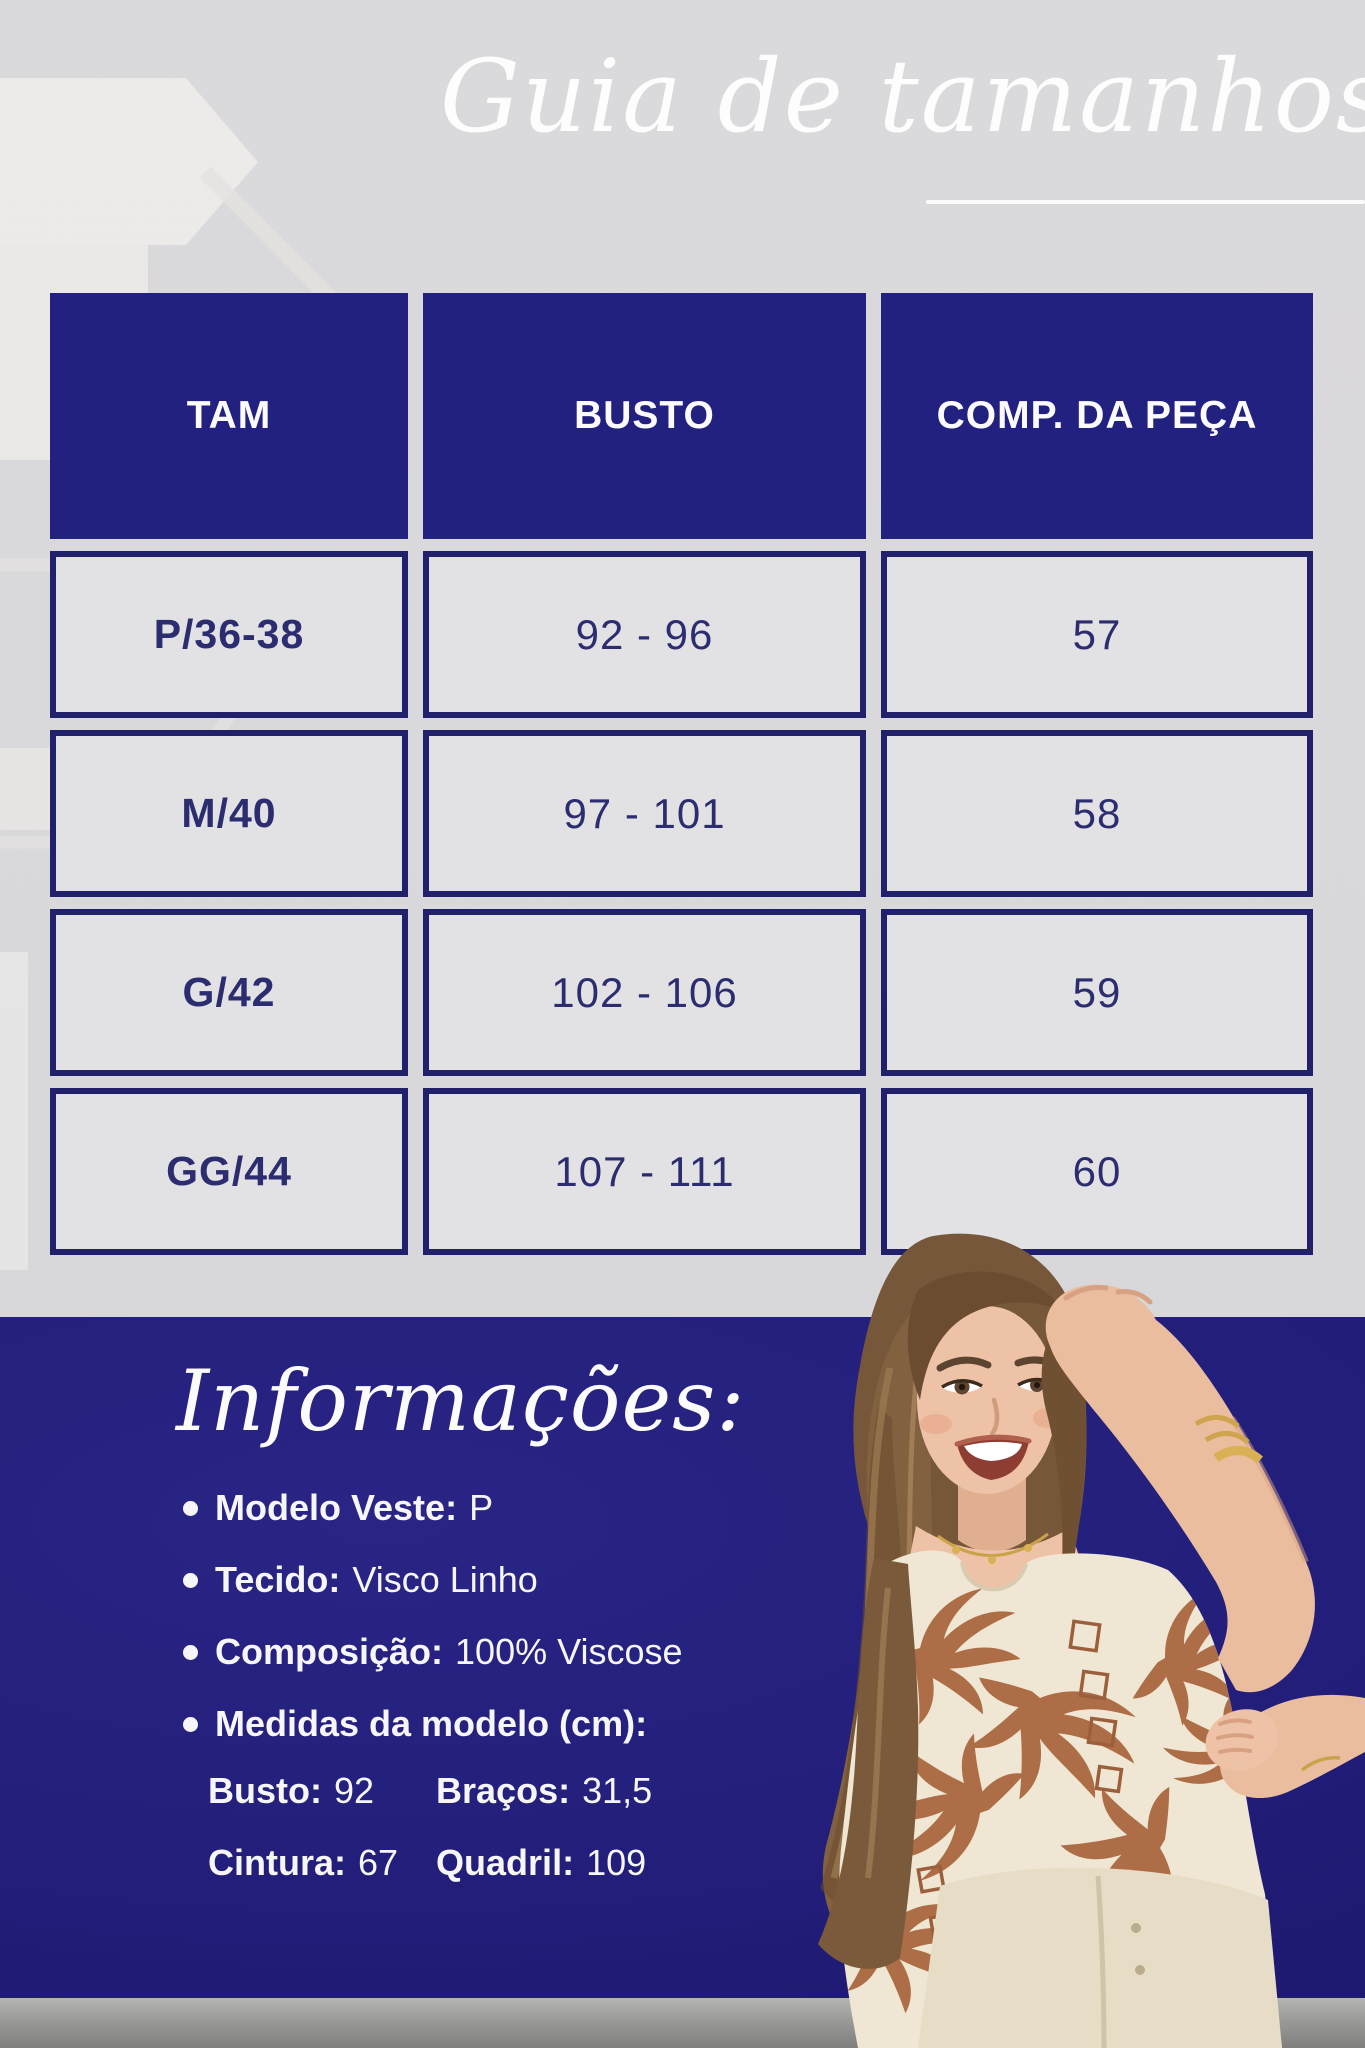 The image size is (1365, 2048). Describe the element at coordinates (990, 1400) in the screenshot. I see `model-face` at that location.